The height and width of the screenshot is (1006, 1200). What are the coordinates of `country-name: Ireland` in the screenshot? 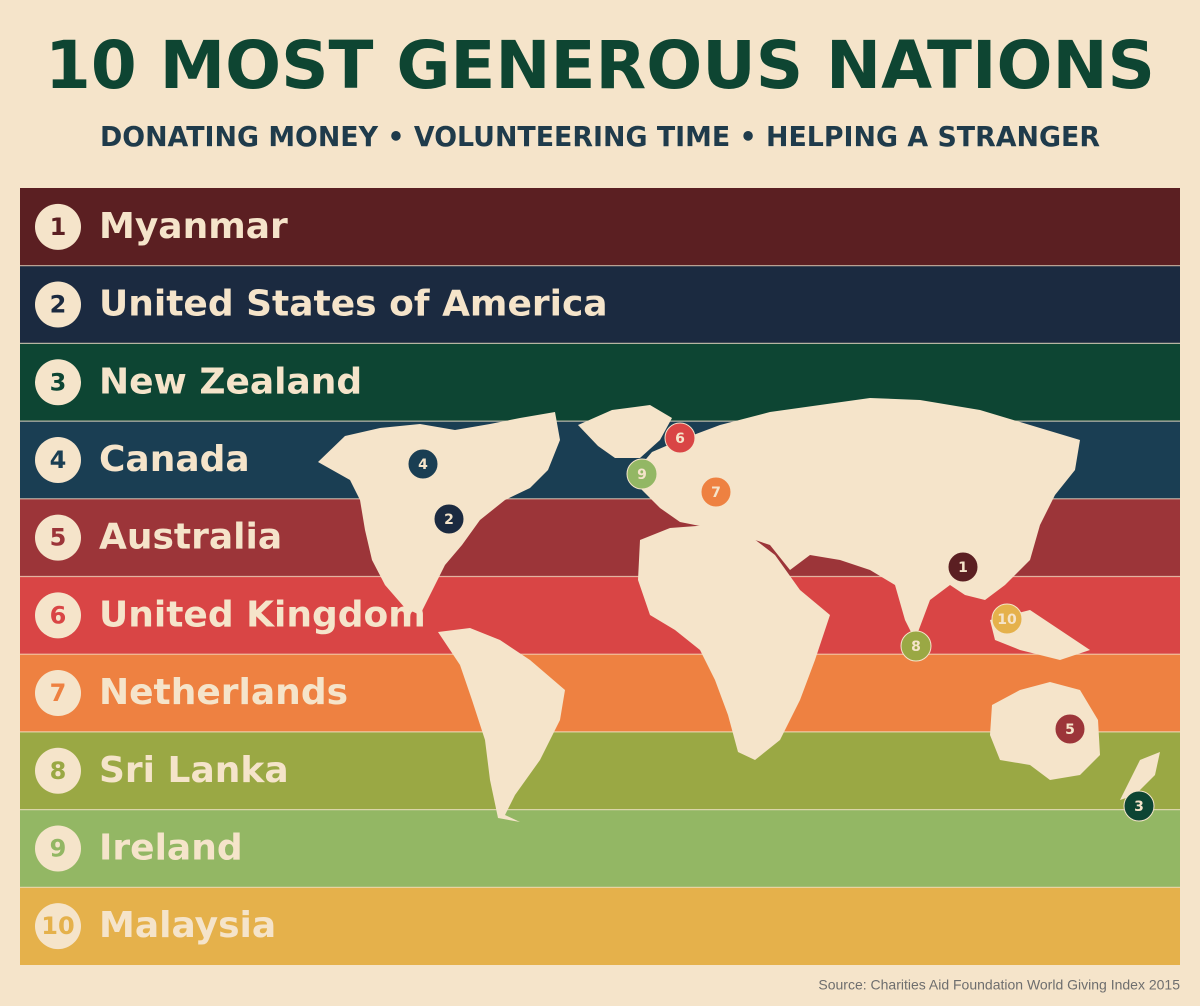 It's located at (171, 847).